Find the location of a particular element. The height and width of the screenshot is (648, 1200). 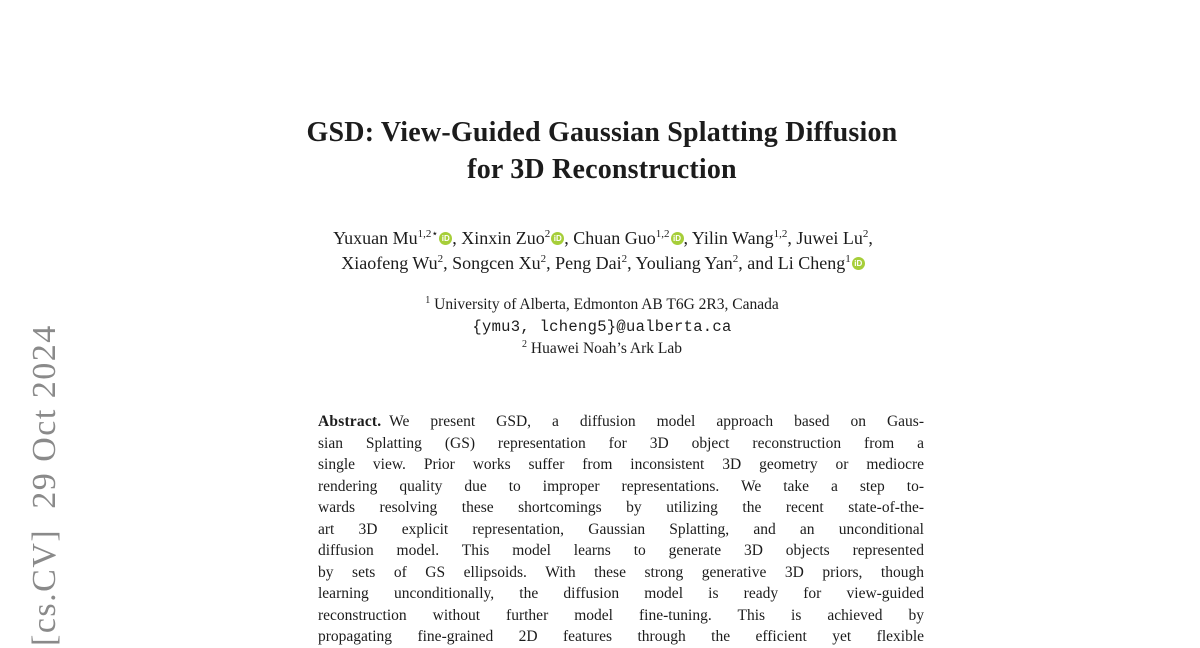

contact-email: {ymu3, lcheng5}@ualberta.ca is located at coordinates (602, 327).